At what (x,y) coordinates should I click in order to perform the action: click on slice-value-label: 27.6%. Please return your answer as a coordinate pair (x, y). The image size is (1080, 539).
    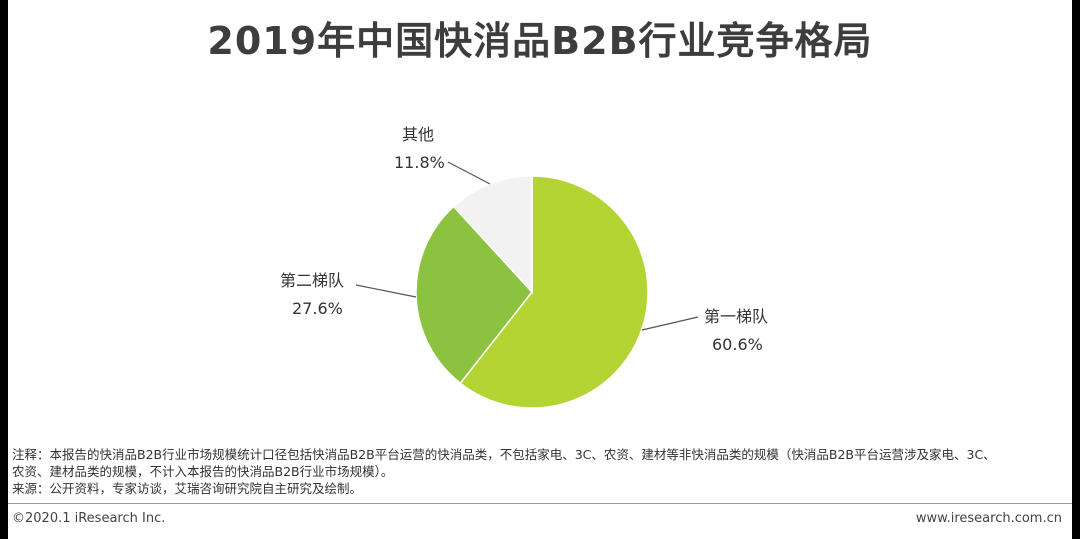
    Looking at the image, I should click on (317, 308).